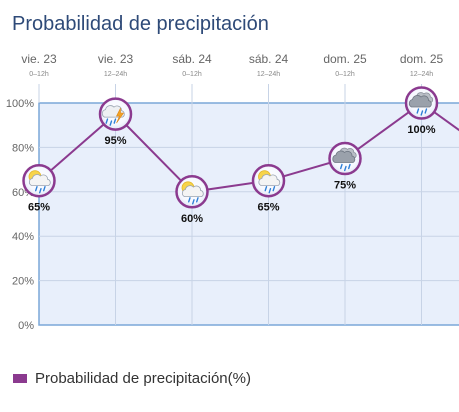 The image size is (459, 412). I want to click on cloud-storm-icon, so click(115, 114).